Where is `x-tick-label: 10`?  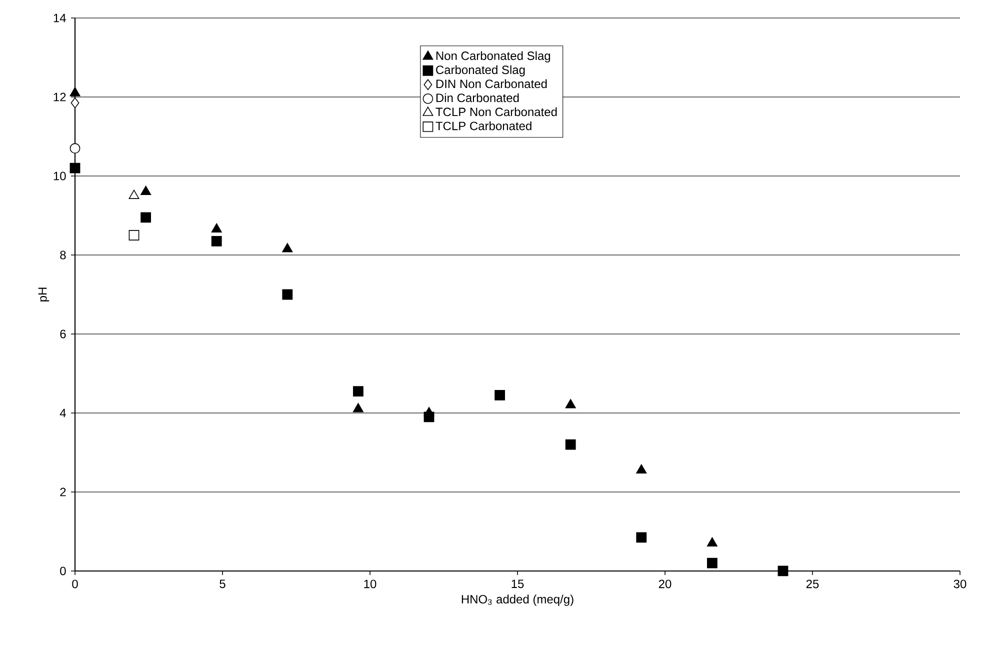 x-tick-label: 10 is located at coordinates (370, 584).